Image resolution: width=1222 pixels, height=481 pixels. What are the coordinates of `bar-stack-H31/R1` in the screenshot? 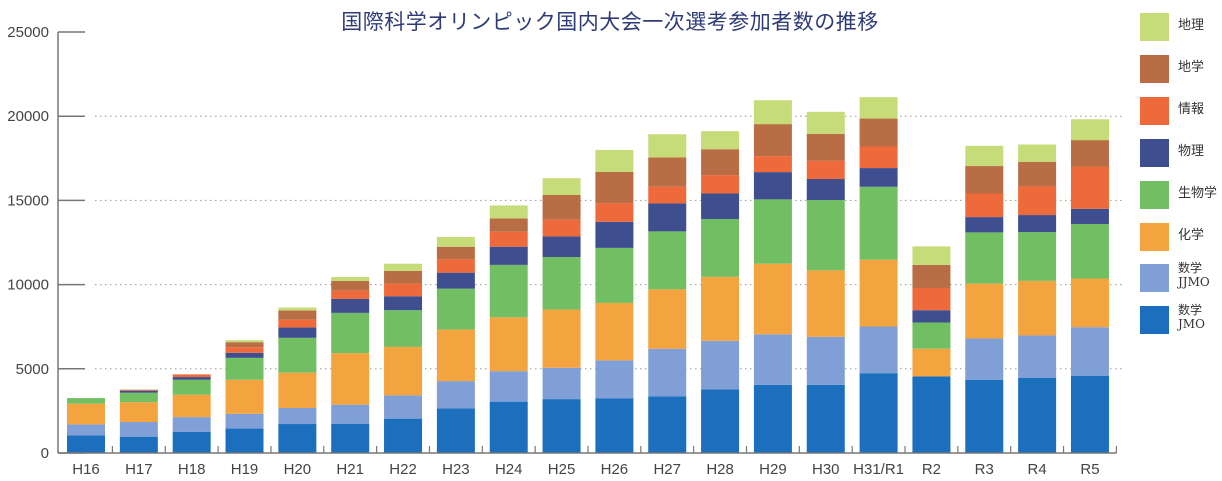 It's located at (878, 275).